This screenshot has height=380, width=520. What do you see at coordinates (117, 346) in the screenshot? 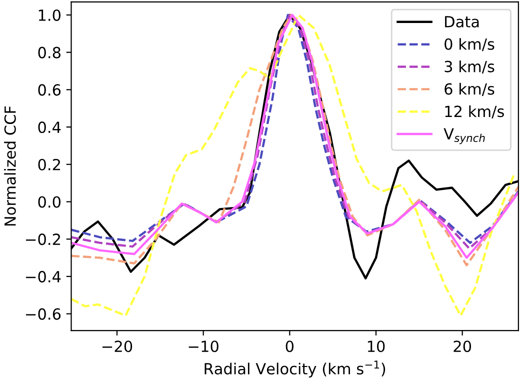
I see `x-tick-label: −20` at bounding box center [117, 346].